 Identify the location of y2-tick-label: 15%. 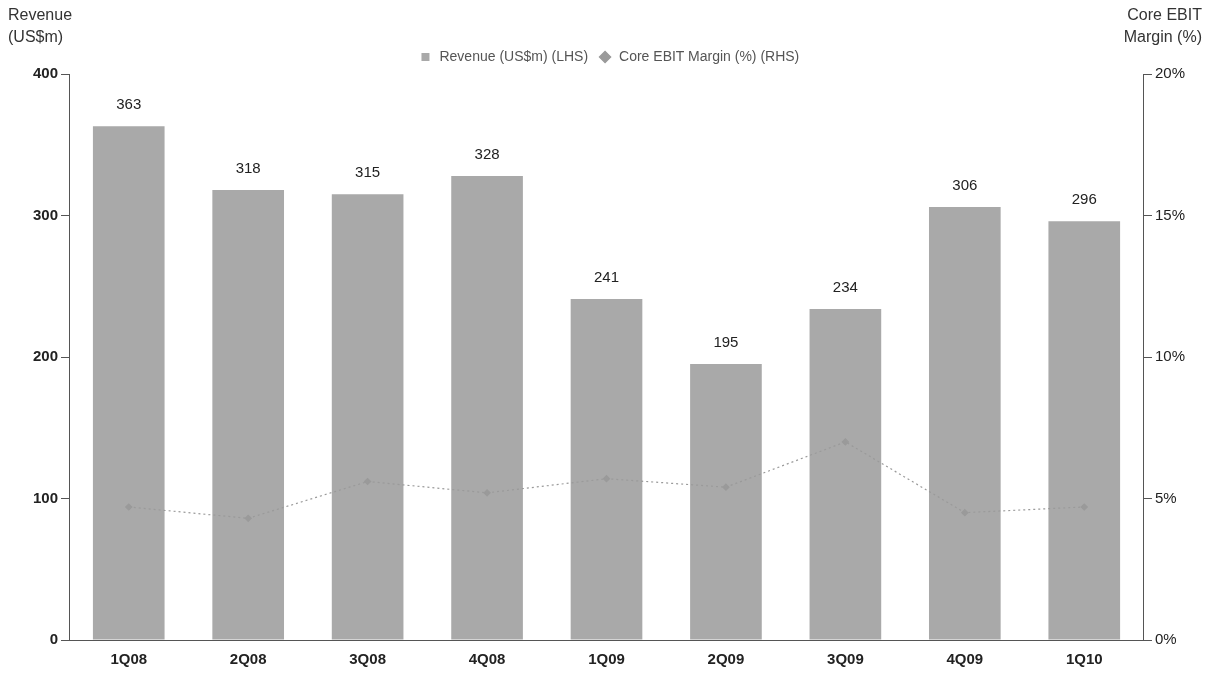
(1170, 214).